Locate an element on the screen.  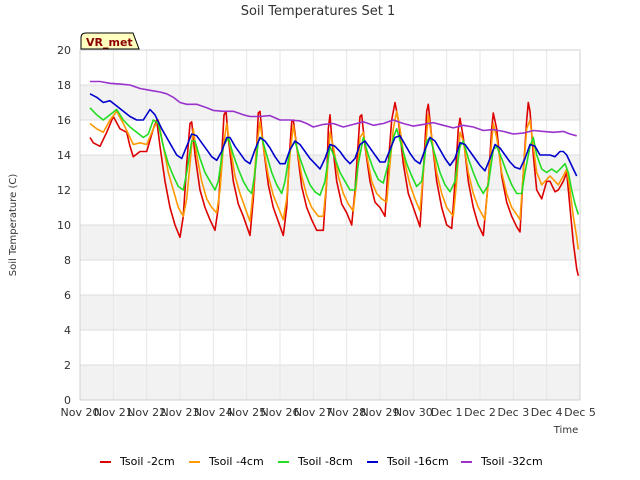
legend-item: Tsoil -32cm is located at coordinates (502, 461).